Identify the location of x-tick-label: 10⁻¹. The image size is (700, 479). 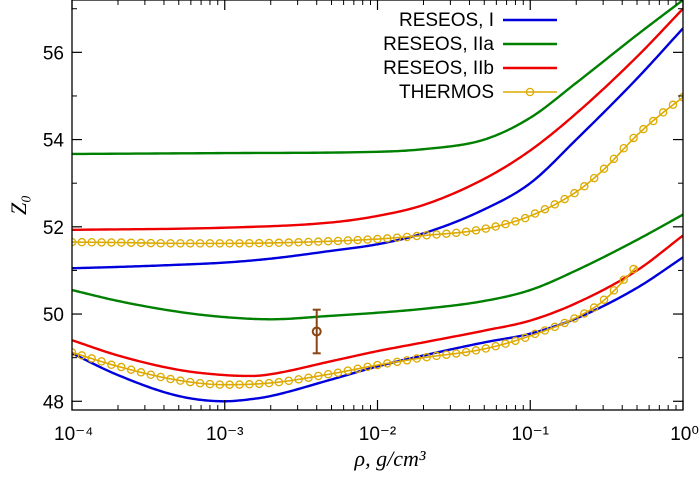
(531, 434).